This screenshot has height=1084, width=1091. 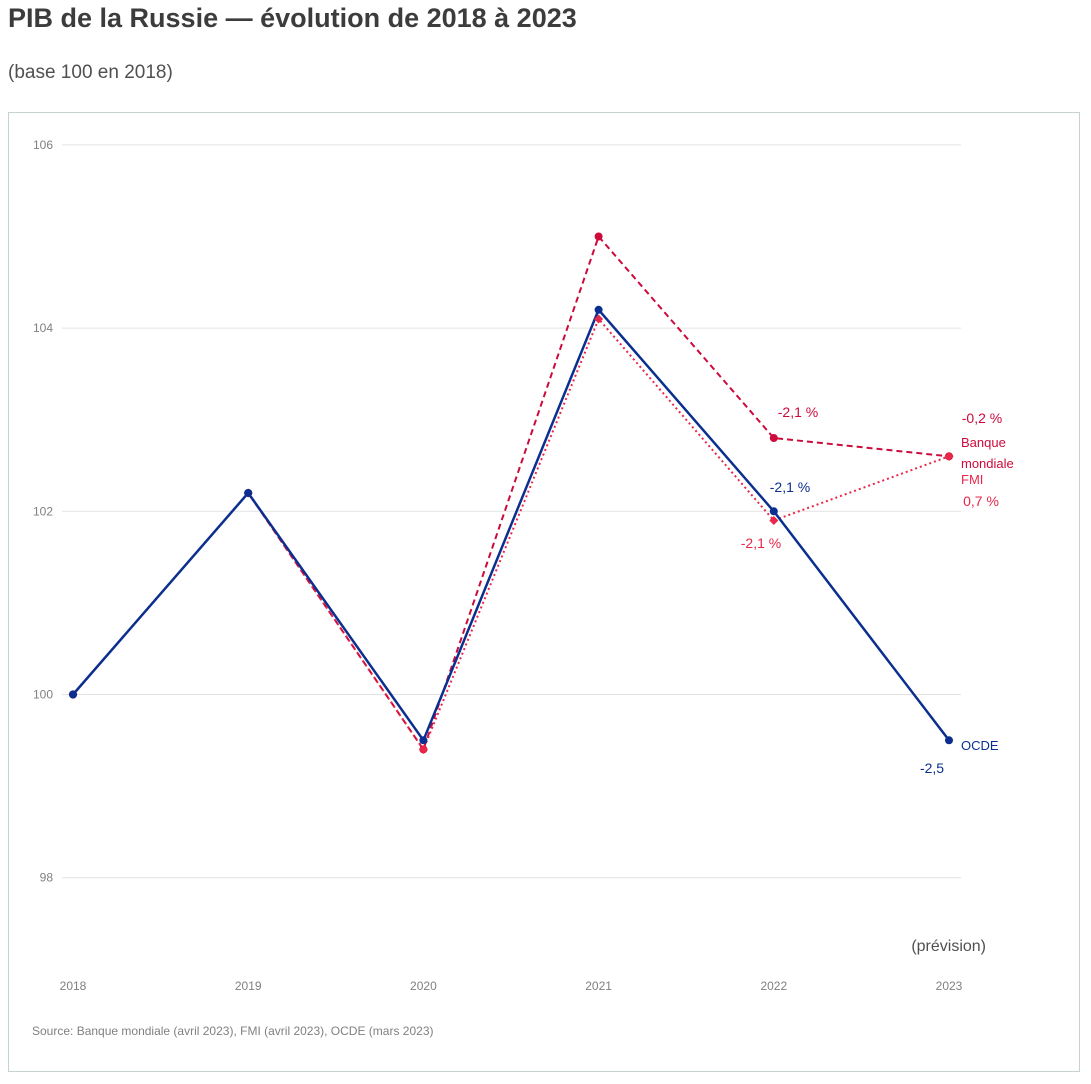 I want to click on x-tick-label: 2022, so click(x=773, y=986).